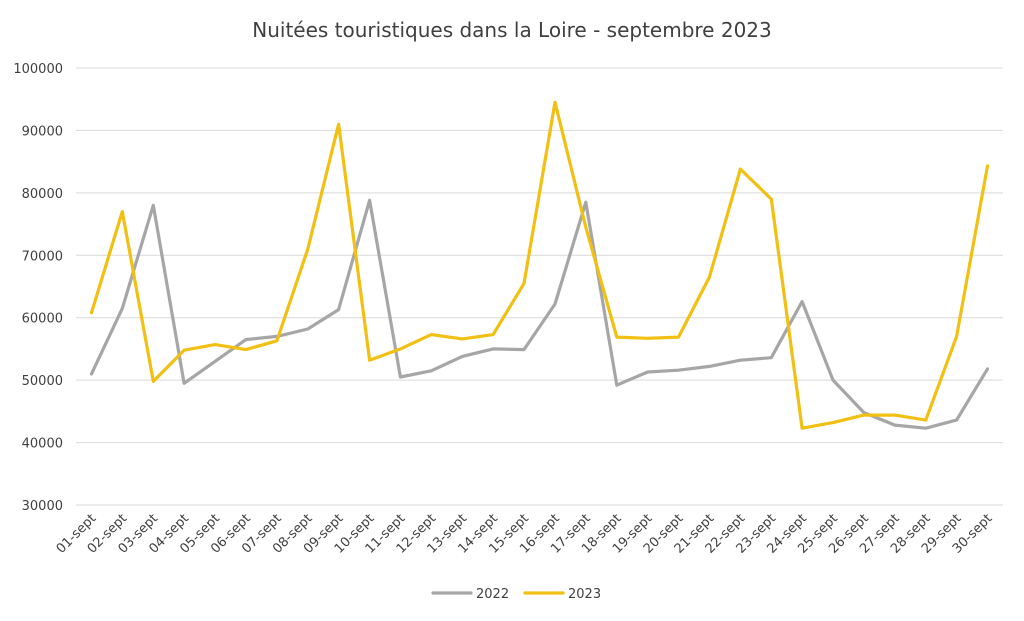  I want to click on y-tick-label: 30000, so click(42, 506).